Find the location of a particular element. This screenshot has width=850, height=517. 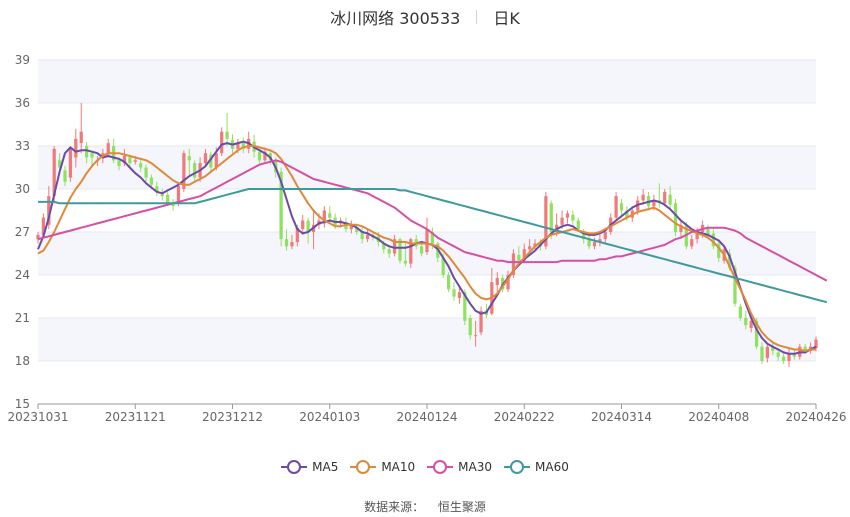

legend-ma60-marker is located at coordinates (517, 467).